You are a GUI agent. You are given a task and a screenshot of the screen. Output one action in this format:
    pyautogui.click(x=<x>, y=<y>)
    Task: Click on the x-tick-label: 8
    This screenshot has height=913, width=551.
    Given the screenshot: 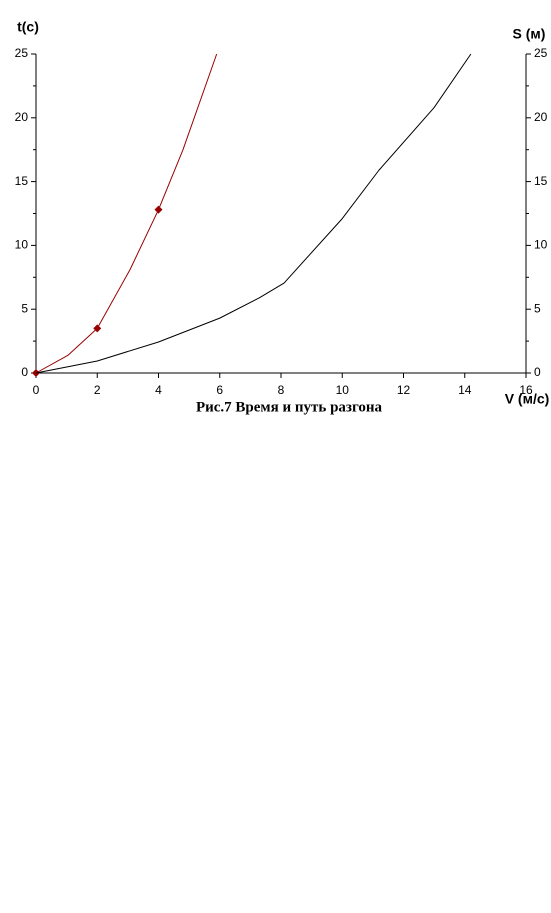 What is the action you would take?
    pyautogui.click(x=281, y=390)
    